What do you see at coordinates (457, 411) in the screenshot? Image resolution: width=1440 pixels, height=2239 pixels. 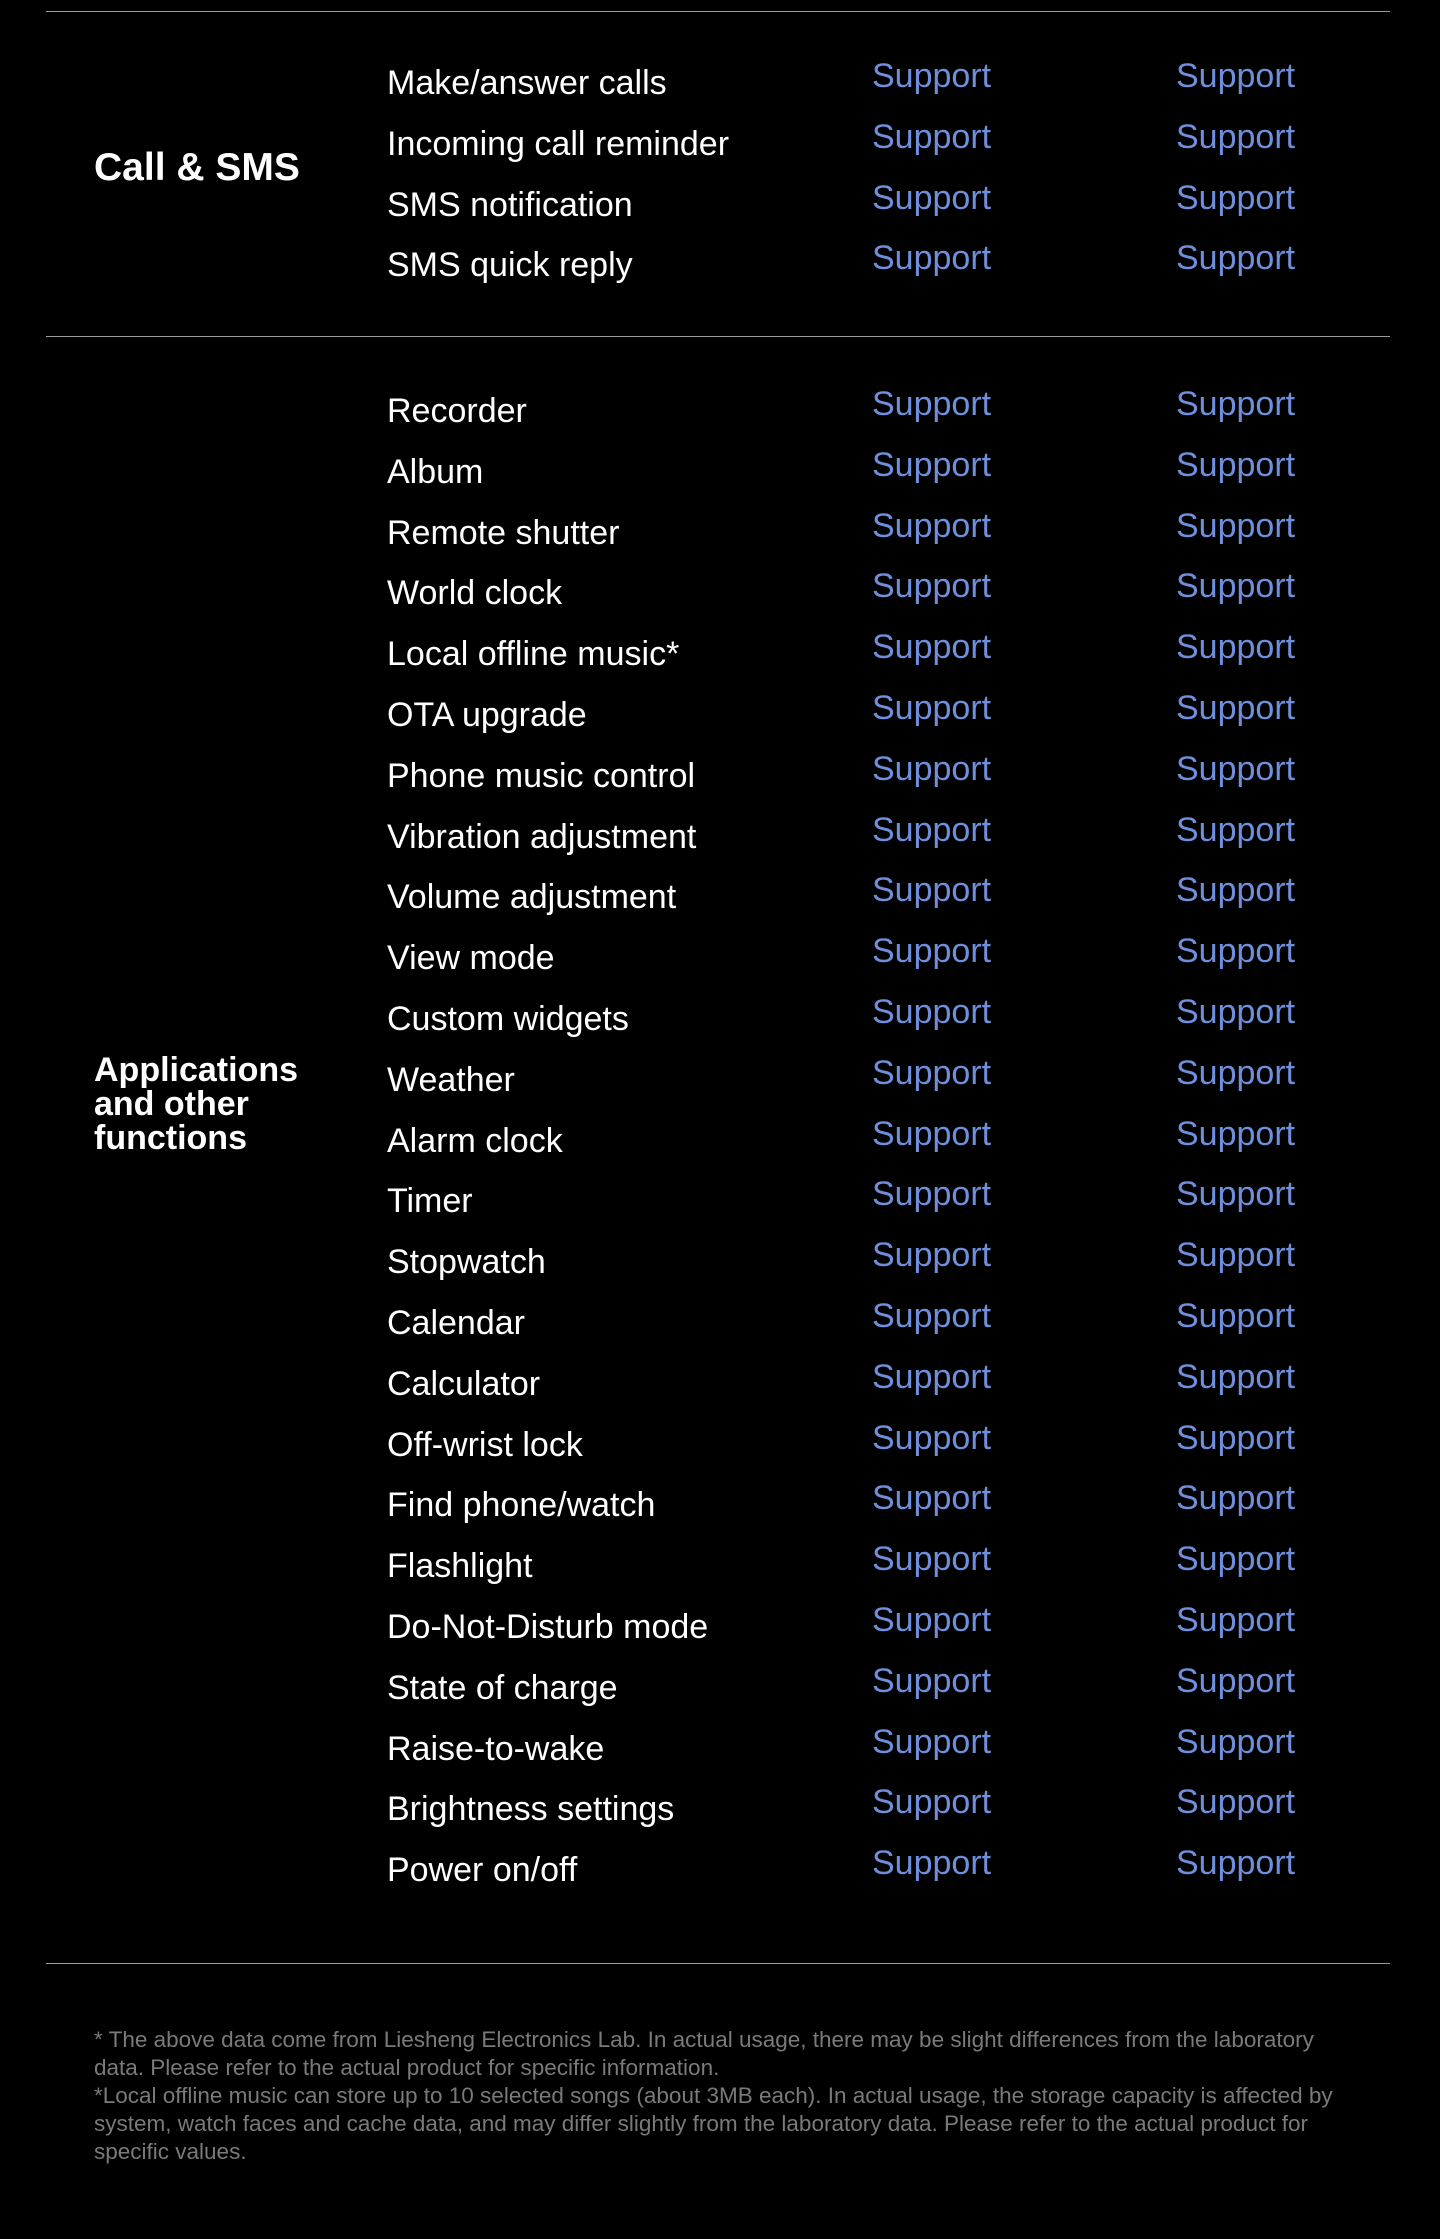 I see `feature-label: Recorder` at bounding box center [457, 411].